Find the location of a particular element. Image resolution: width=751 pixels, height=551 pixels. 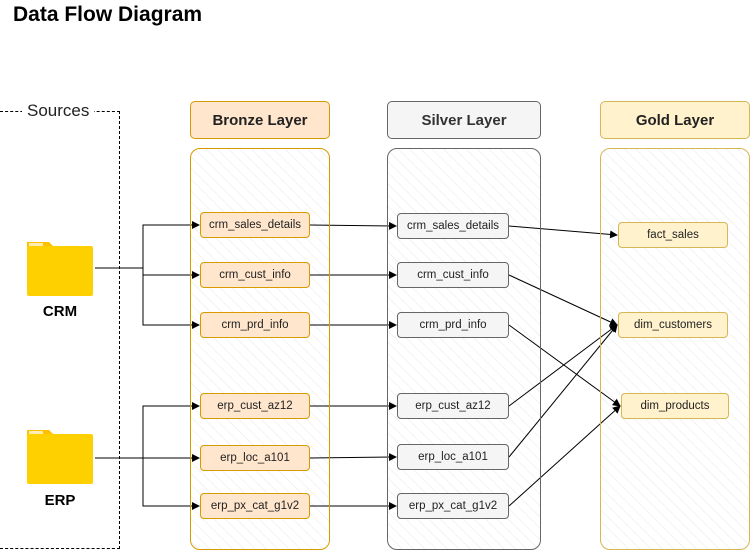

silver-node-crm-sales-details: crm_sales_details is located at coordinates (453, 226).